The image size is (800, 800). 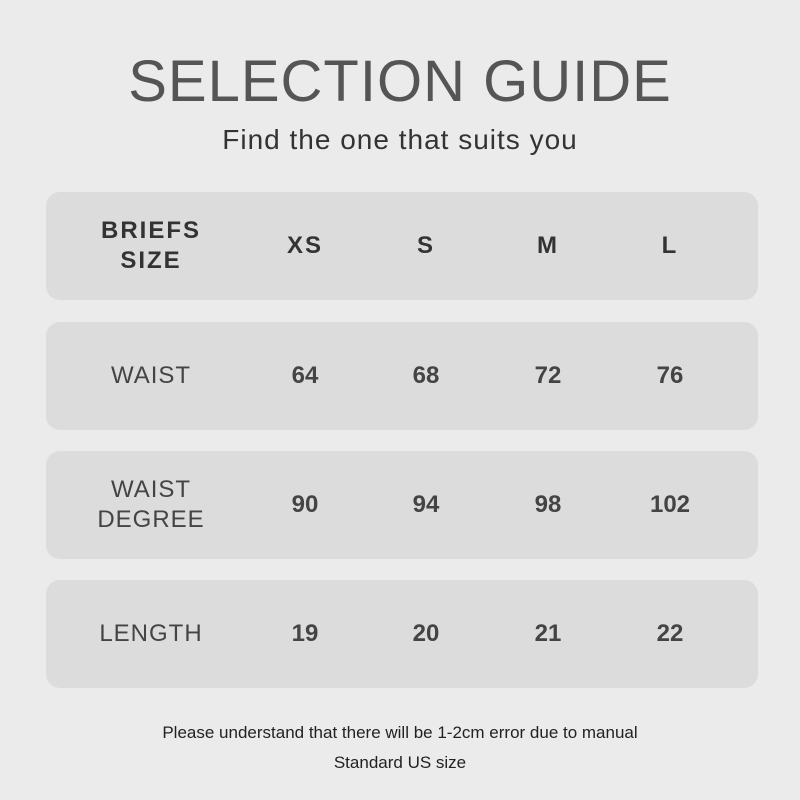 I want to click on size-header-row: BRIEFS SIZE XS S M L, so click(x=402, y=246).